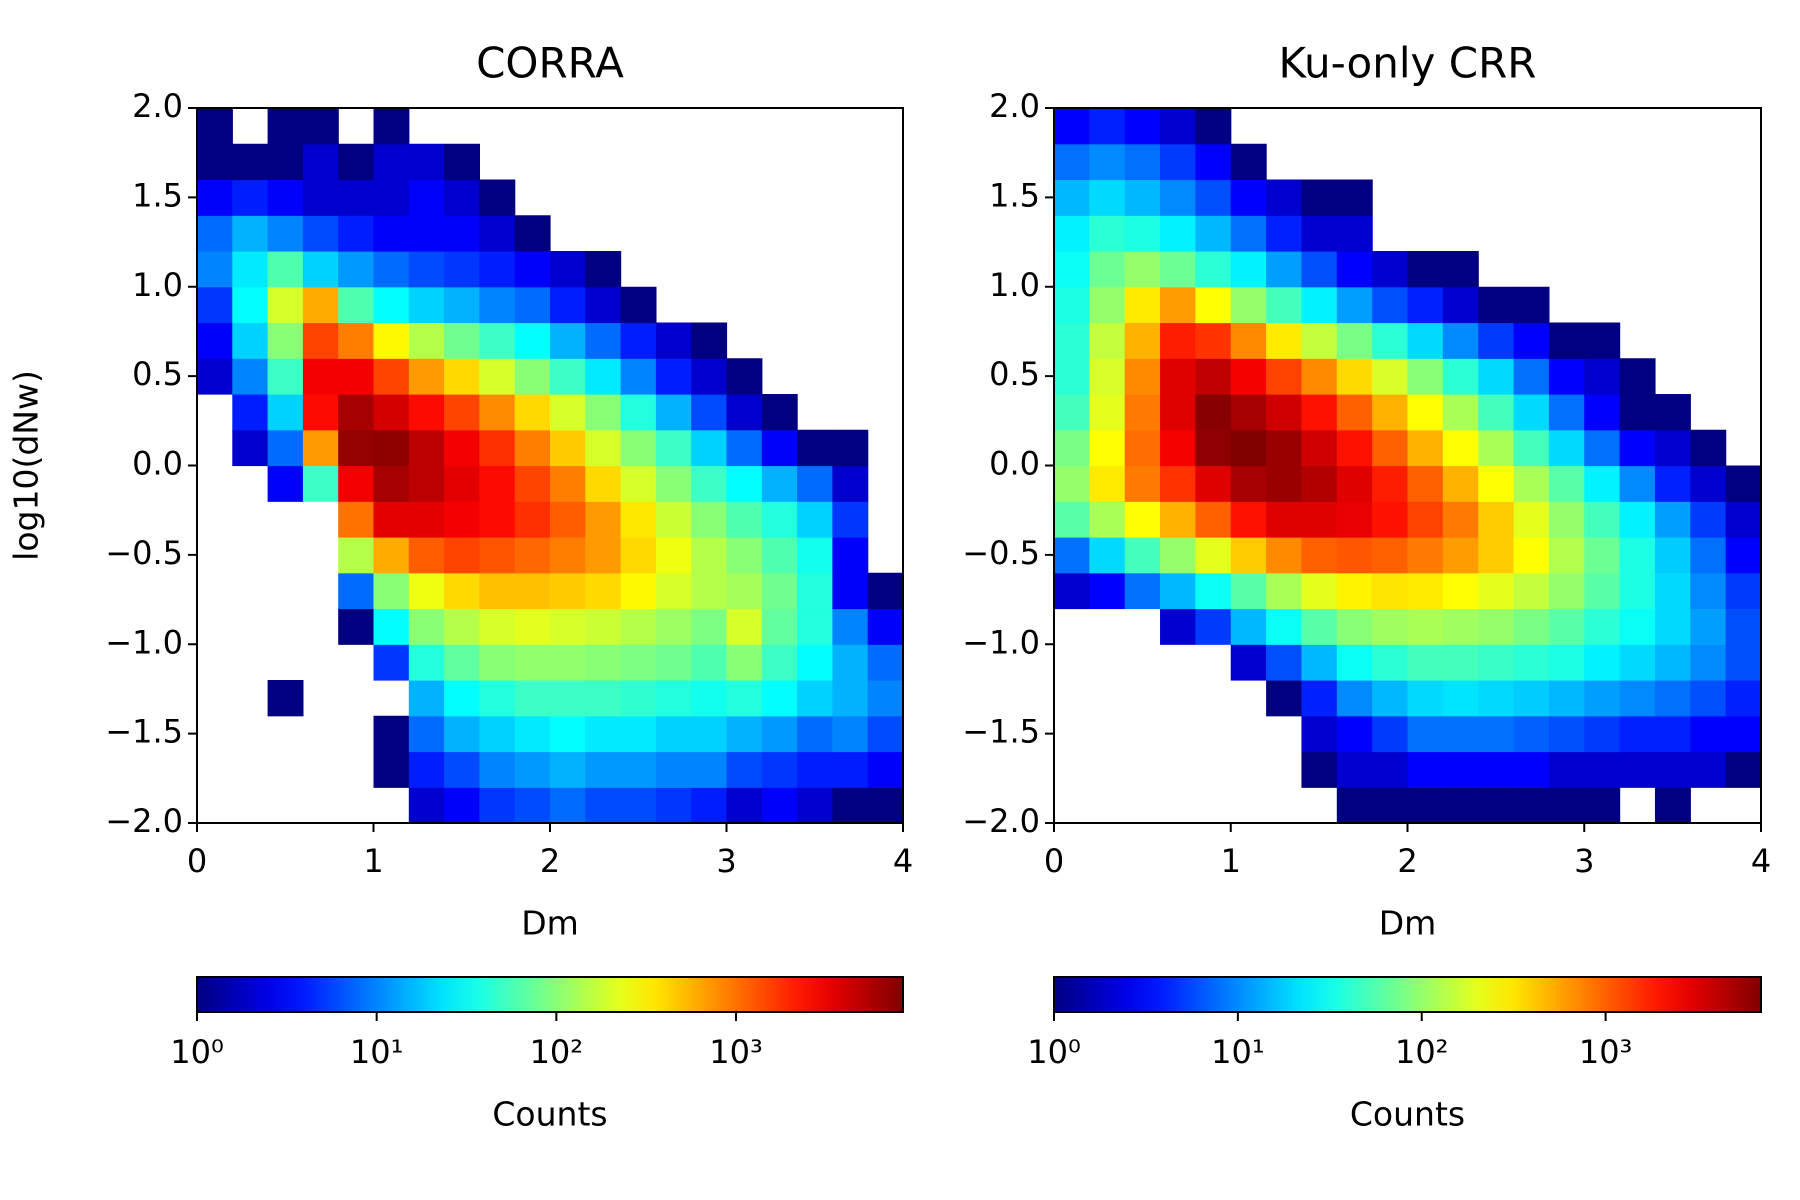 The width and height of the screenshot is (1800, 1200). What do you see at coordinates (1422, 1052) in the screenshot?
I see `colorbar-tick-label: 10²` at bounding box center [1422, 1052].